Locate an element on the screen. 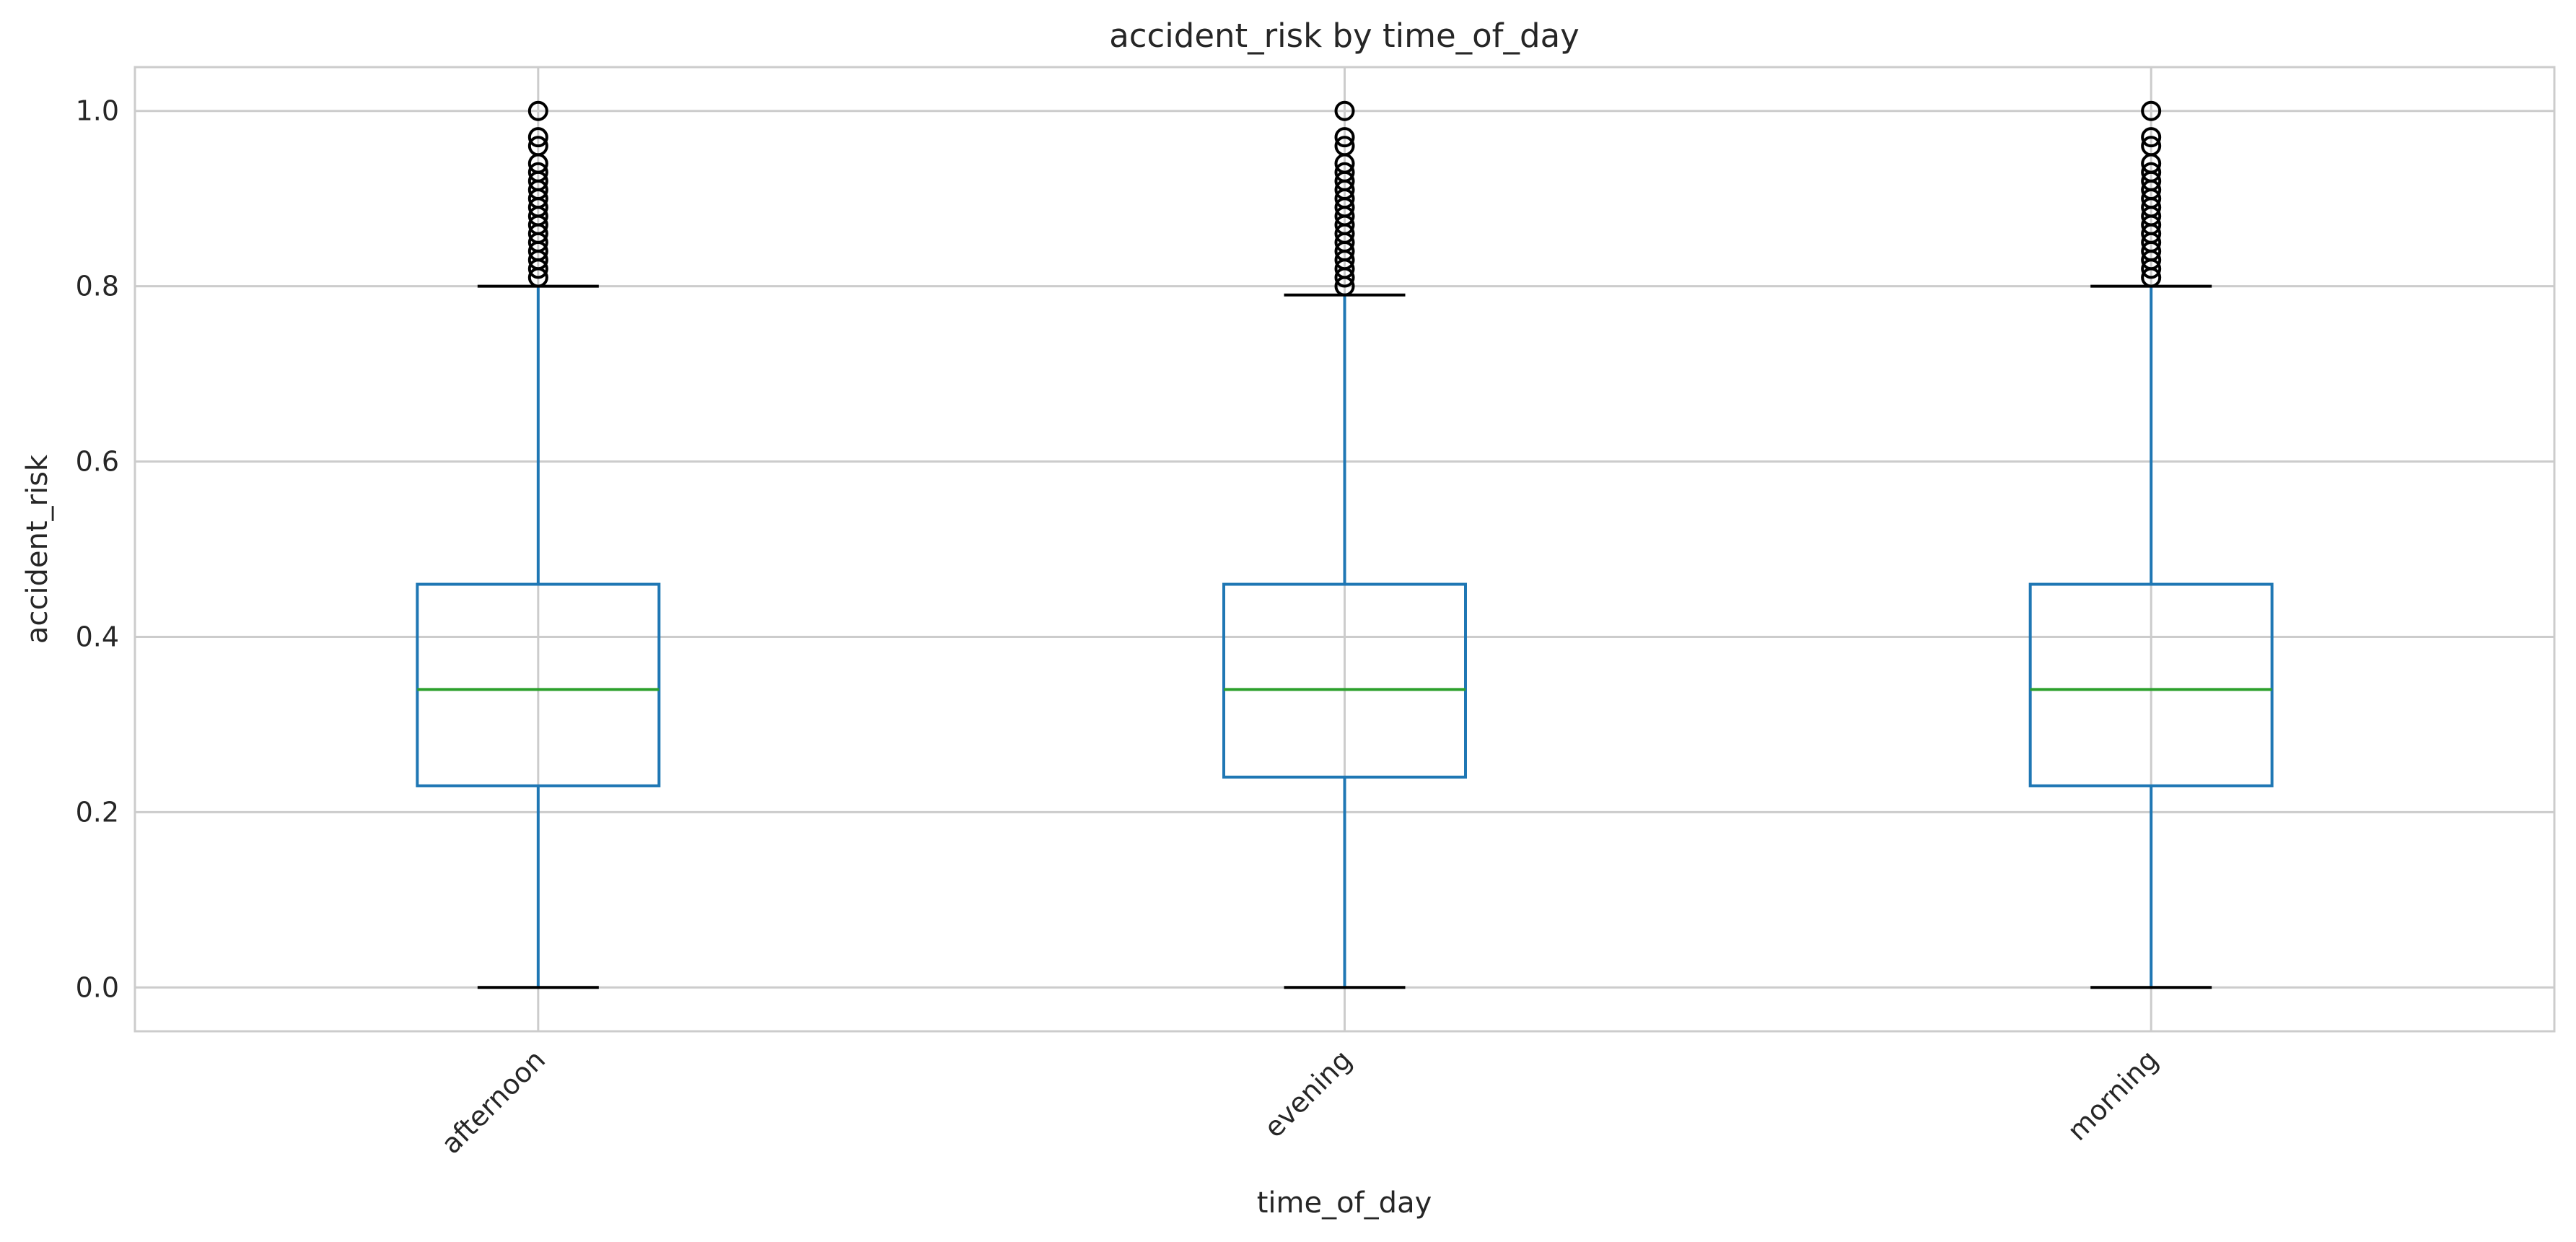  y-tick-label: 0.0 is located at coordinates (97, 987).